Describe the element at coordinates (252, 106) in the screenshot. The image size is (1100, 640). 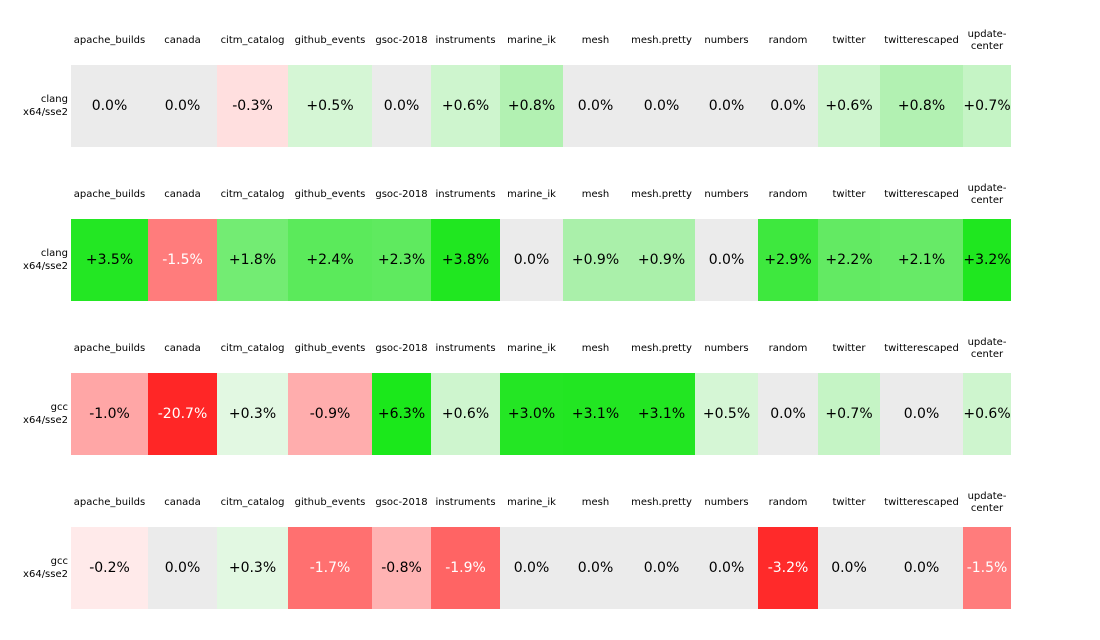
I see `heatmap-cell: -0.3%` at that location.